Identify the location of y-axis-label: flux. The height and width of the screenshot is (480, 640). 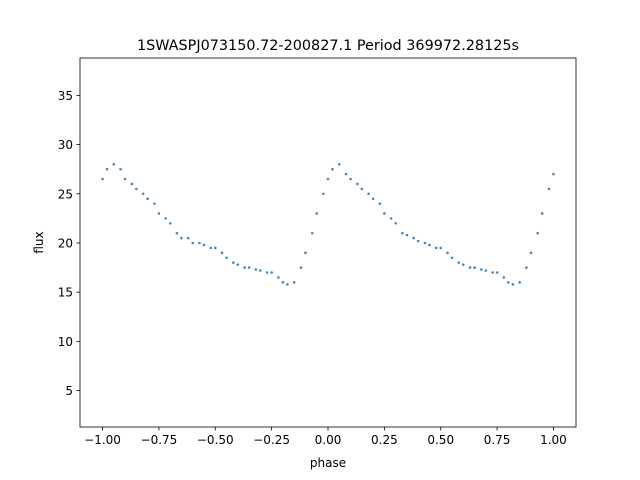
(39, 242).